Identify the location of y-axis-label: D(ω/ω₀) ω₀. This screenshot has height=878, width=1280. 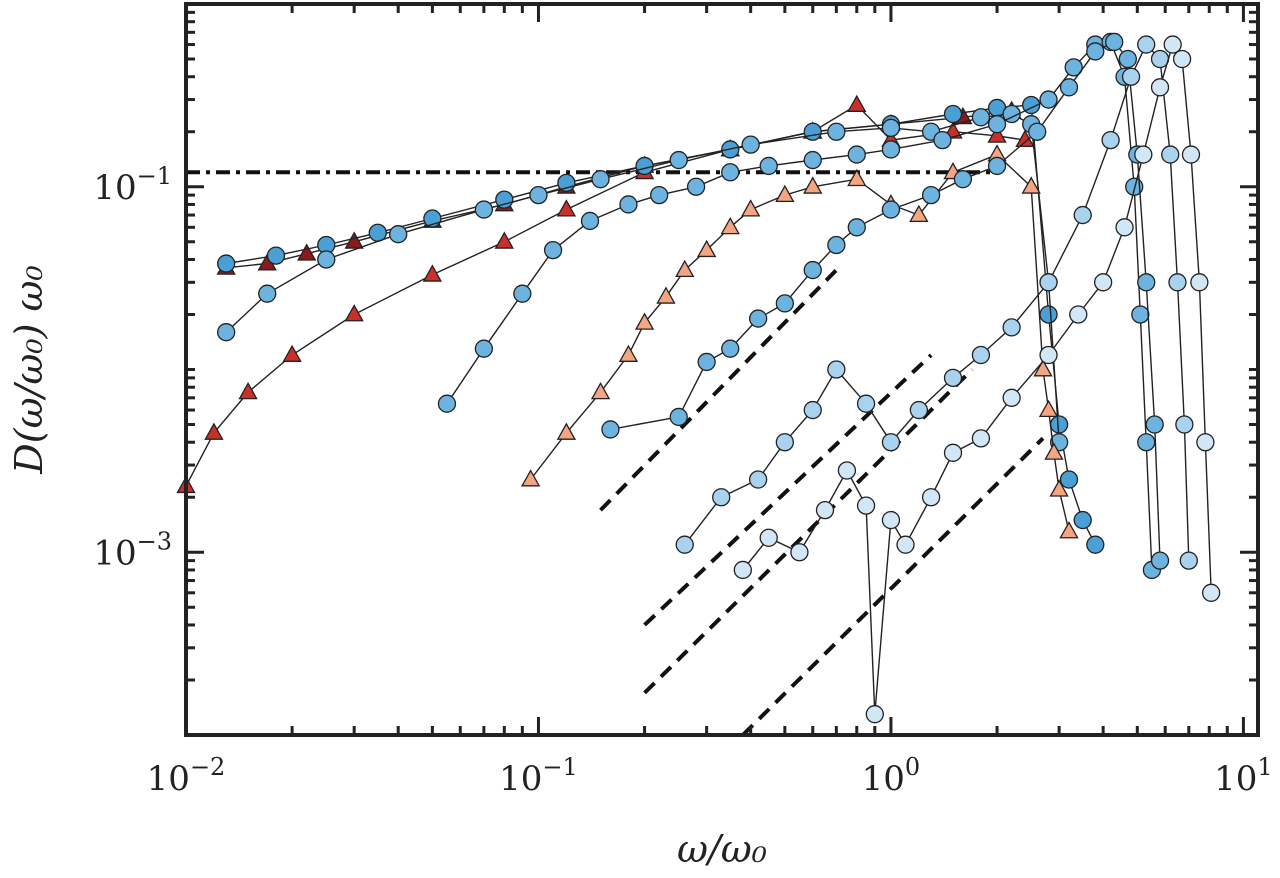
(29, 369).